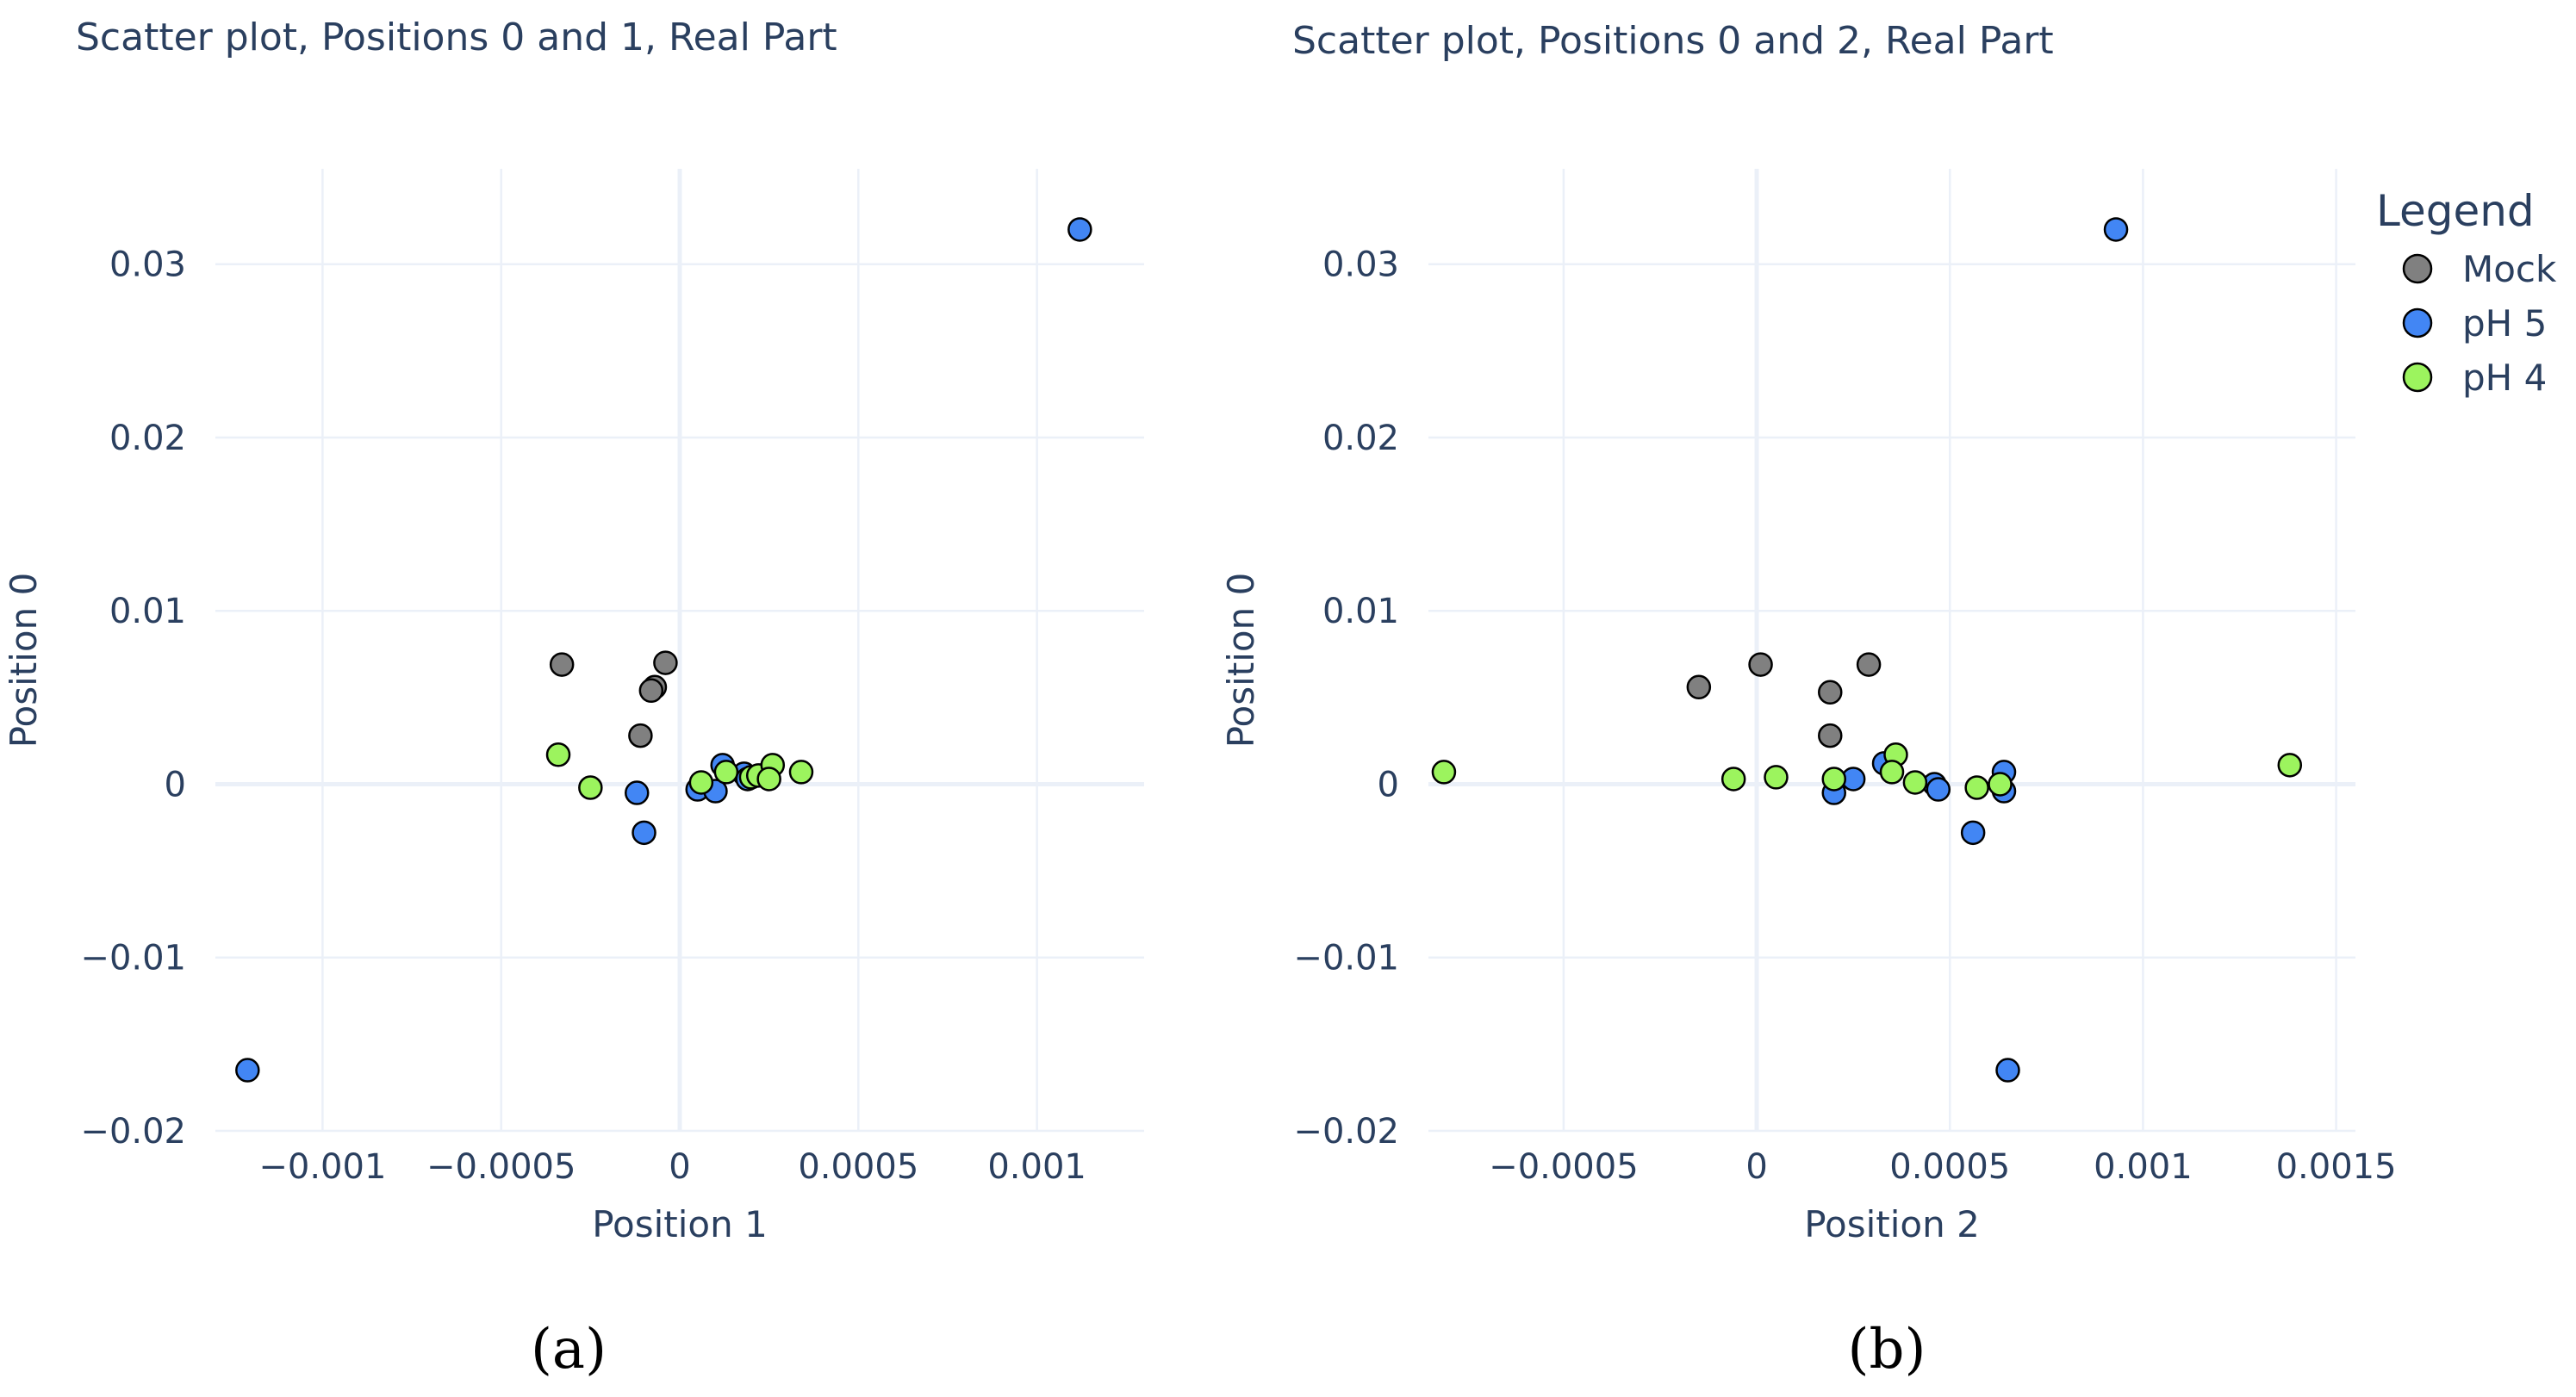  I want to click on legend-item: Mock, so click(2480, 269).